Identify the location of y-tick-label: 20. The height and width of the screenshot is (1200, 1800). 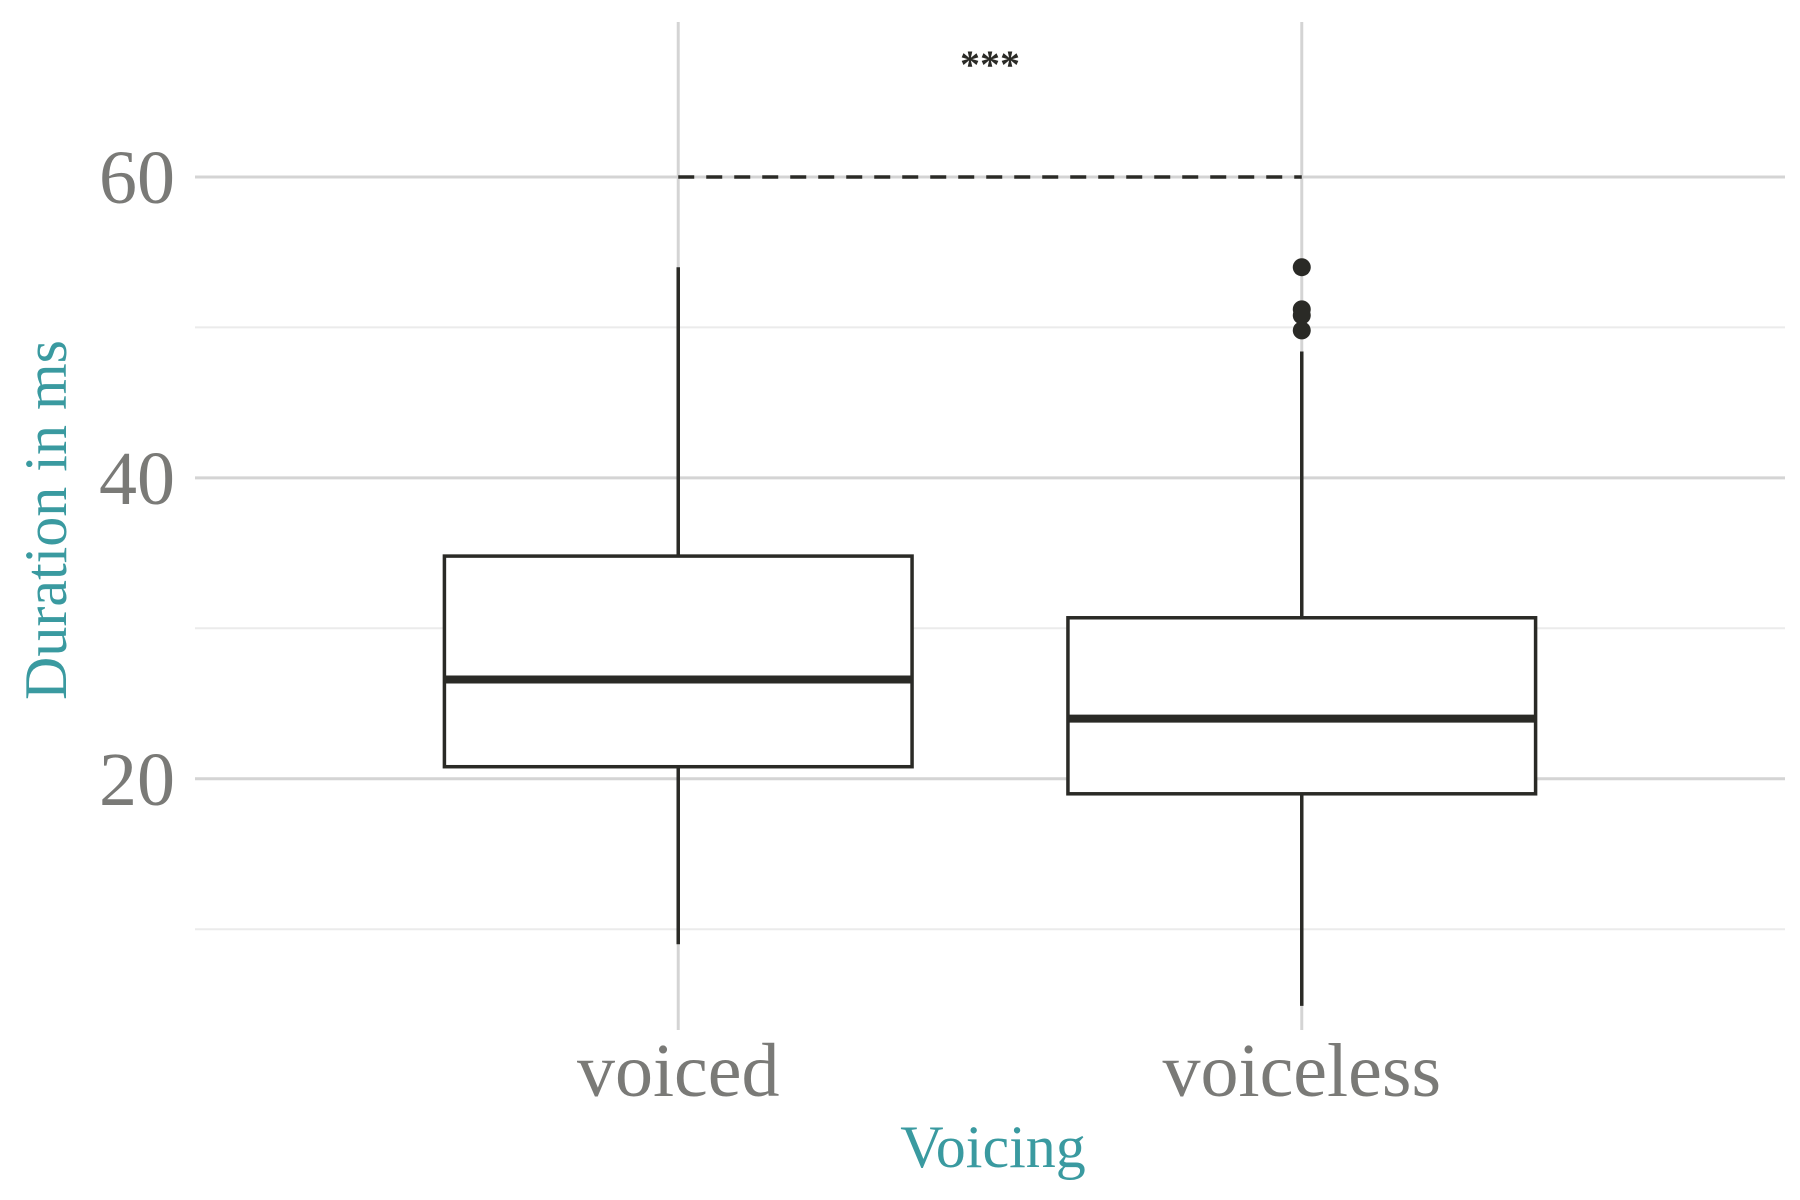
(137, 780).